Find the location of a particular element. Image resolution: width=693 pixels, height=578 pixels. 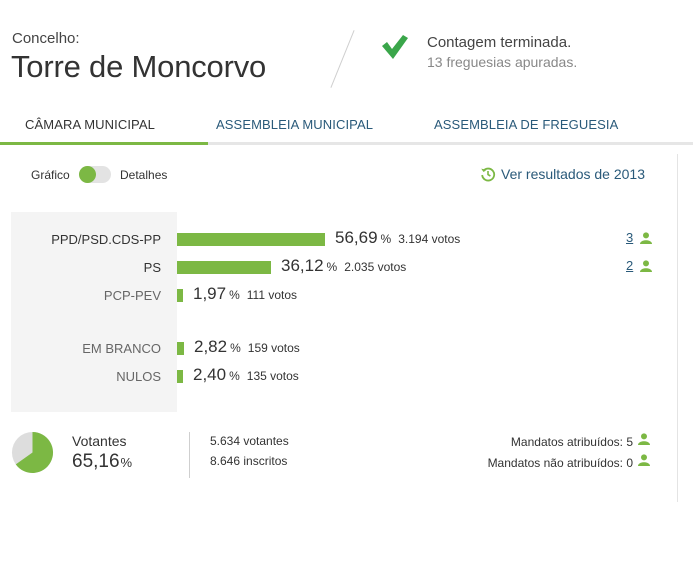

result-row: PPD/PSD.CDS-PP 56,69% 3.194 votos 3 is located at coordinates (346, 239).